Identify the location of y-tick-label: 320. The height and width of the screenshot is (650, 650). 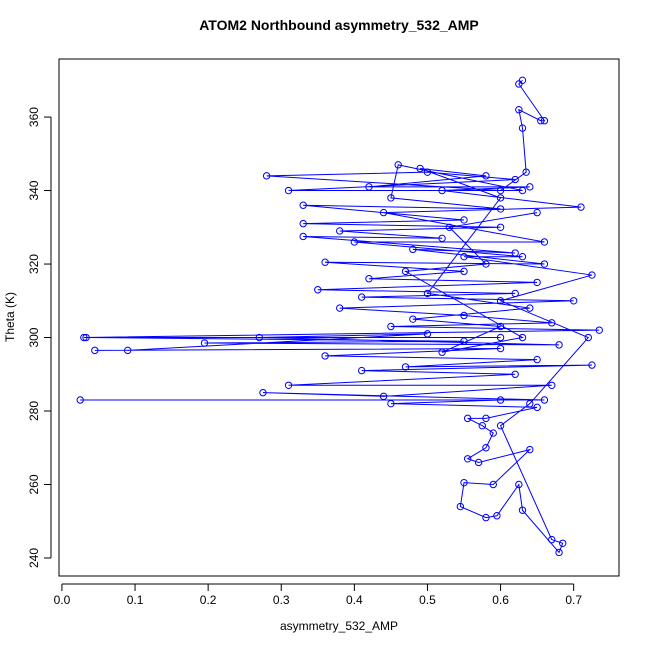
(34, 264).